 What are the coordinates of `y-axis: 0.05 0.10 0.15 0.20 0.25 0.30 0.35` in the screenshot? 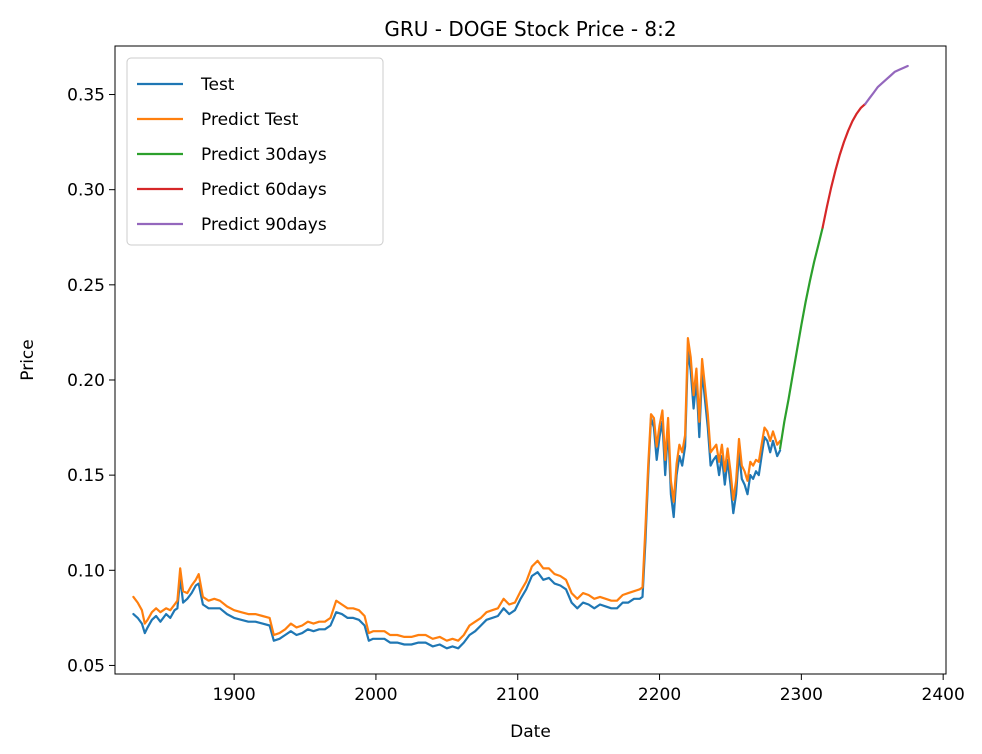 It's located at (91, 381).